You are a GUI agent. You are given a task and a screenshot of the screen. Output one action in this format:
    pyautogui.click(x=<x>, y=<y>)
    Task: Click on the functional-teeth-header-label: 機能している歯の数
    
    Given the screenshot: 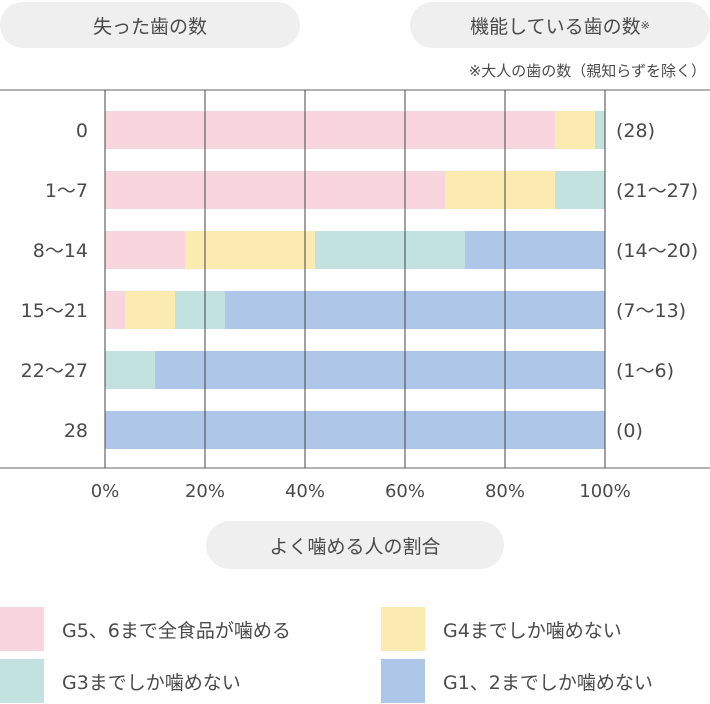 What is the action you would take?
    pyautogui.click(x=555, y=26)
    